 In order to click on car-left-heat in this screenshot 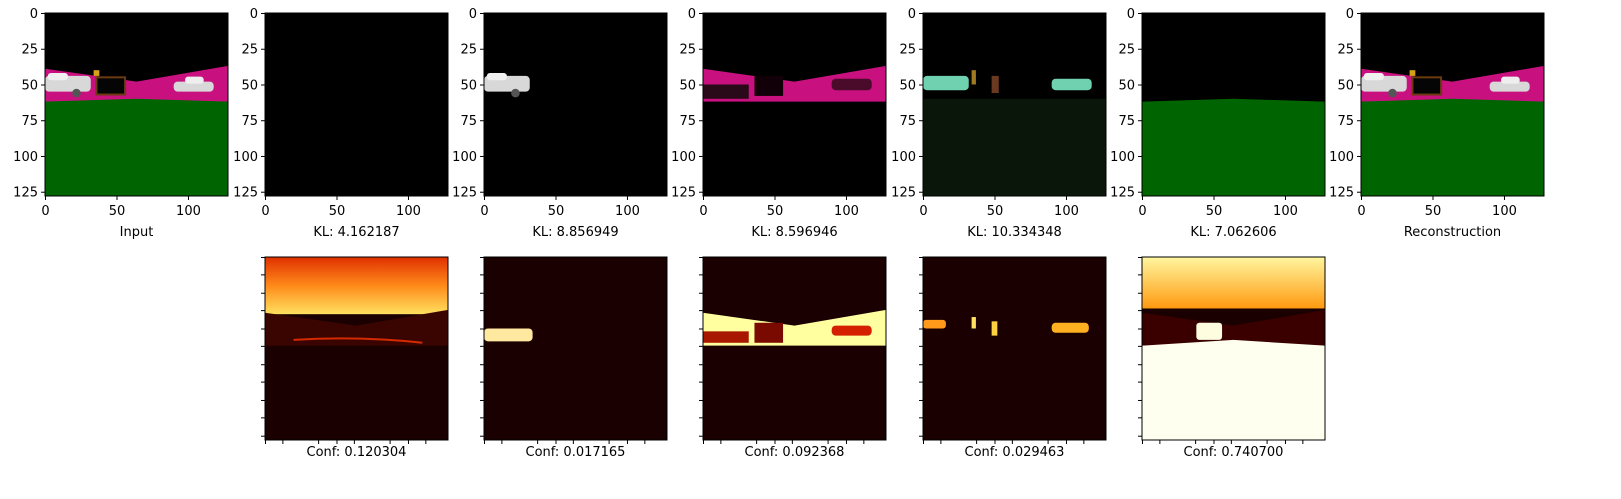, I will do `click(508, 335)`.